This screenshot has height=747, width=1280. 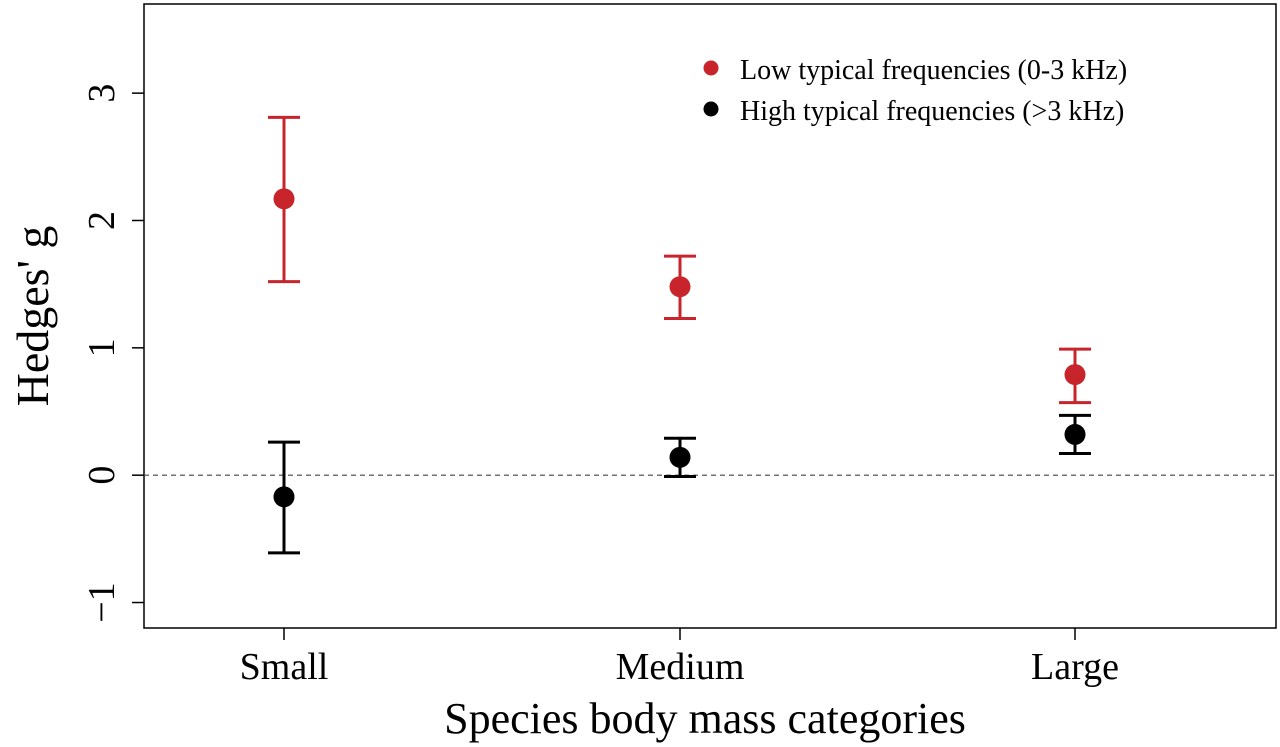 What do you see at coordinates (102, 347) in the screenshot?
I see `y-tick-label: 1` at bounding box center [102, 347].